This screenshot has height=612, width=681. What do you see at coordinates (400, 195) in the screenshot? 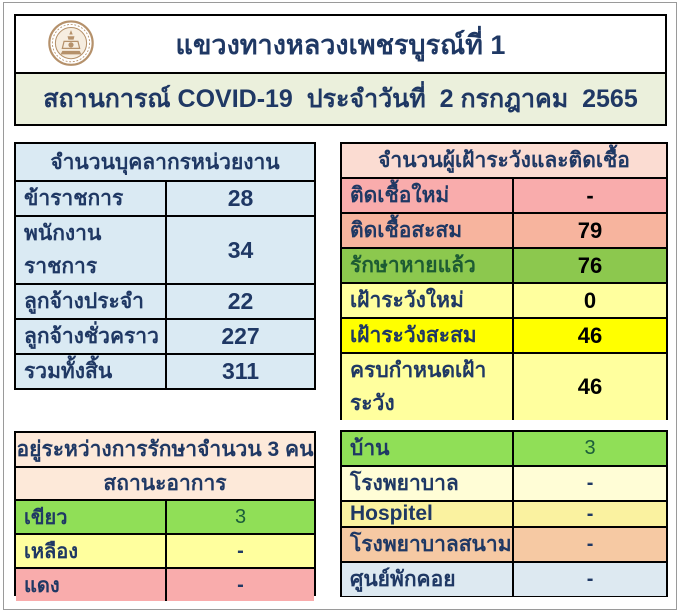
I see `row-label: ติดเชื้อใหม่` at bounding box center [400, 195].